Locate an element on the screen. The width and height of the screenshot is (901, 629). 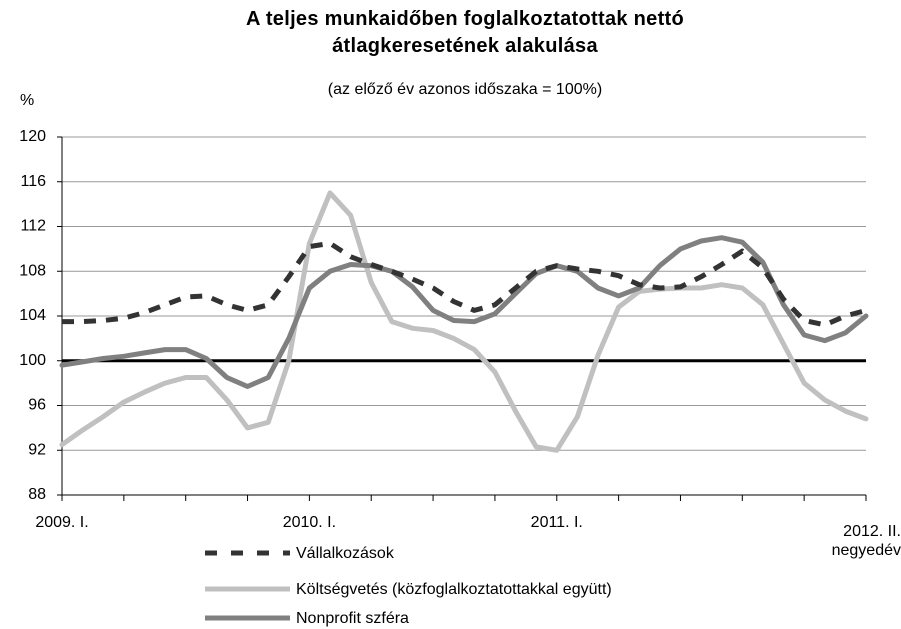
chart-subtitle: (az előző év azonos időszaka = 100%) is located at coordinates (465, 89).